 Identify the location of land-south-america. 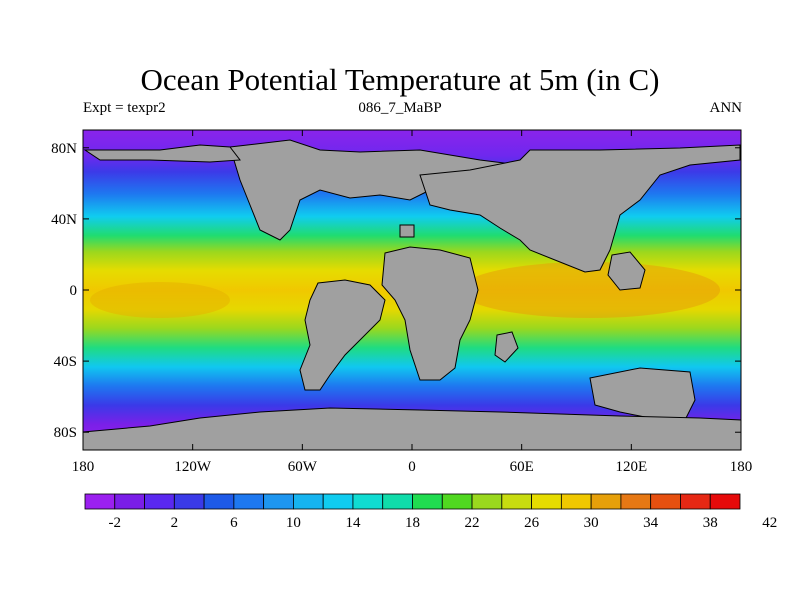
(342, 335).